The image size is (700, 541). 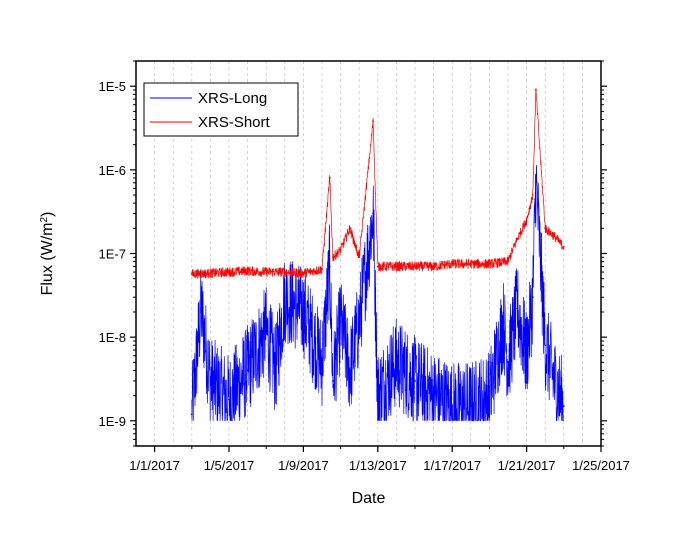 I want to click on legend-label-xrs-short: XRS-Short, so click(x=234, y=122).